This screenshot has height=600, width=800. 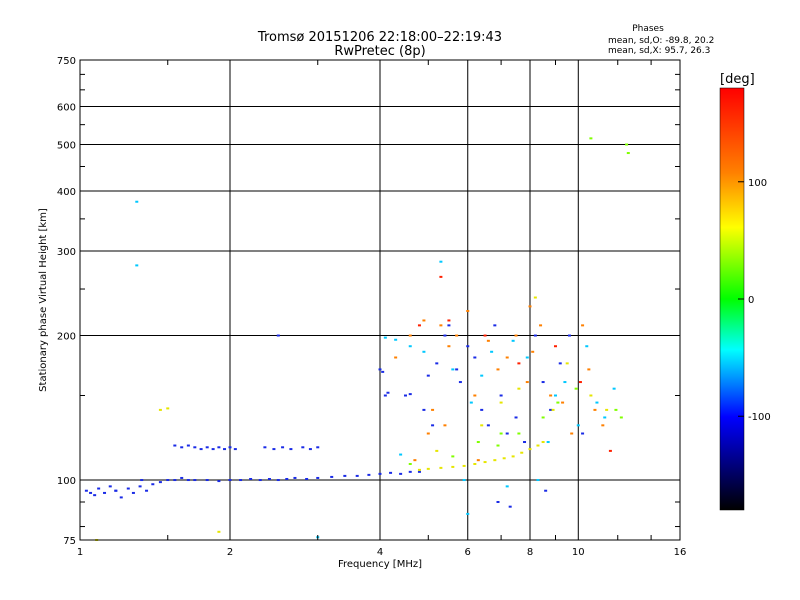 What do you see at coordinates (680, 552) in the screenshot?
I see `x-tick-label: 16` at bounding box center [680, 552].